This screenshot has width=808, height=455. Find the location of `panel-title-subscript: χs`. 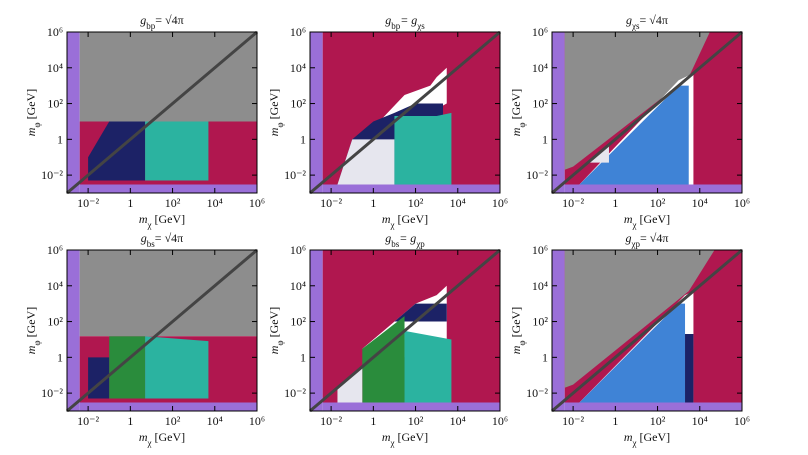

panel-title-subscript: χs is located at coordinates (635, 26).